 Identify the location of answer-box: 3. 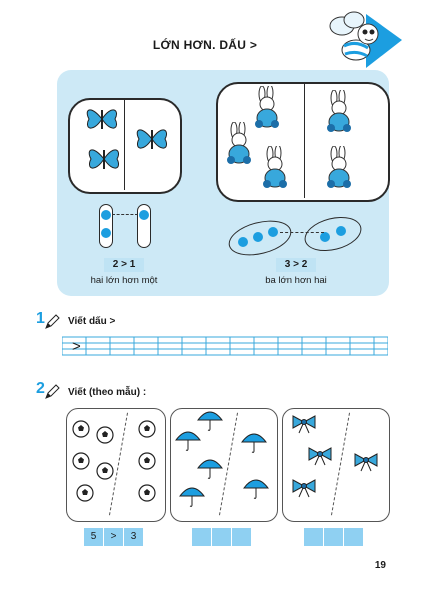
(133, 537).